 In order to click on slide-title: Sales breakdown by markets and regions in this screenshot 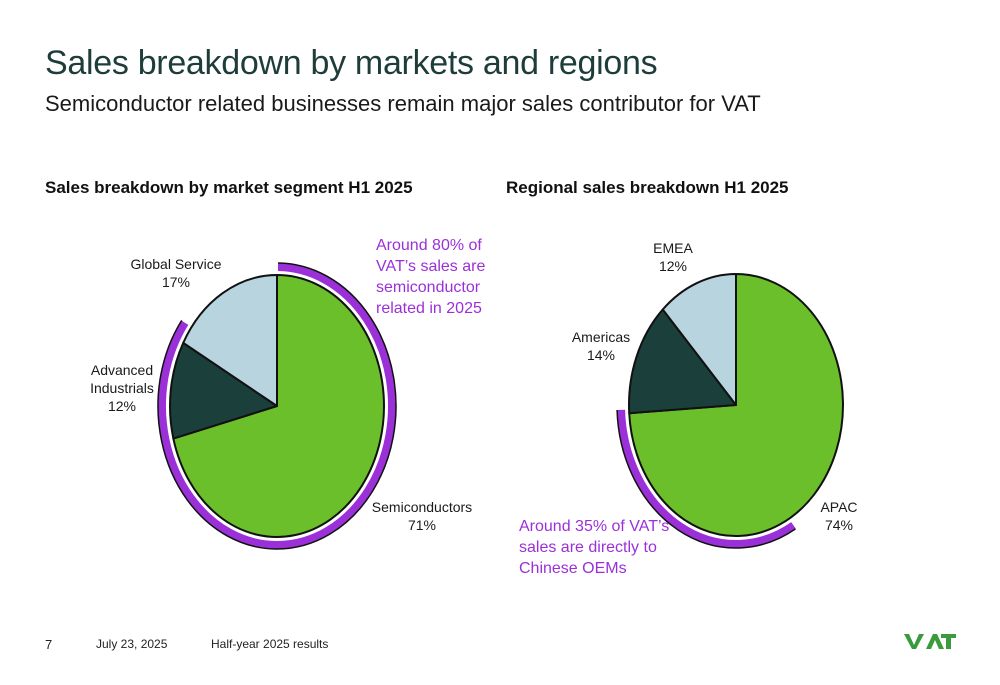, I will do `click(351, 63)`.